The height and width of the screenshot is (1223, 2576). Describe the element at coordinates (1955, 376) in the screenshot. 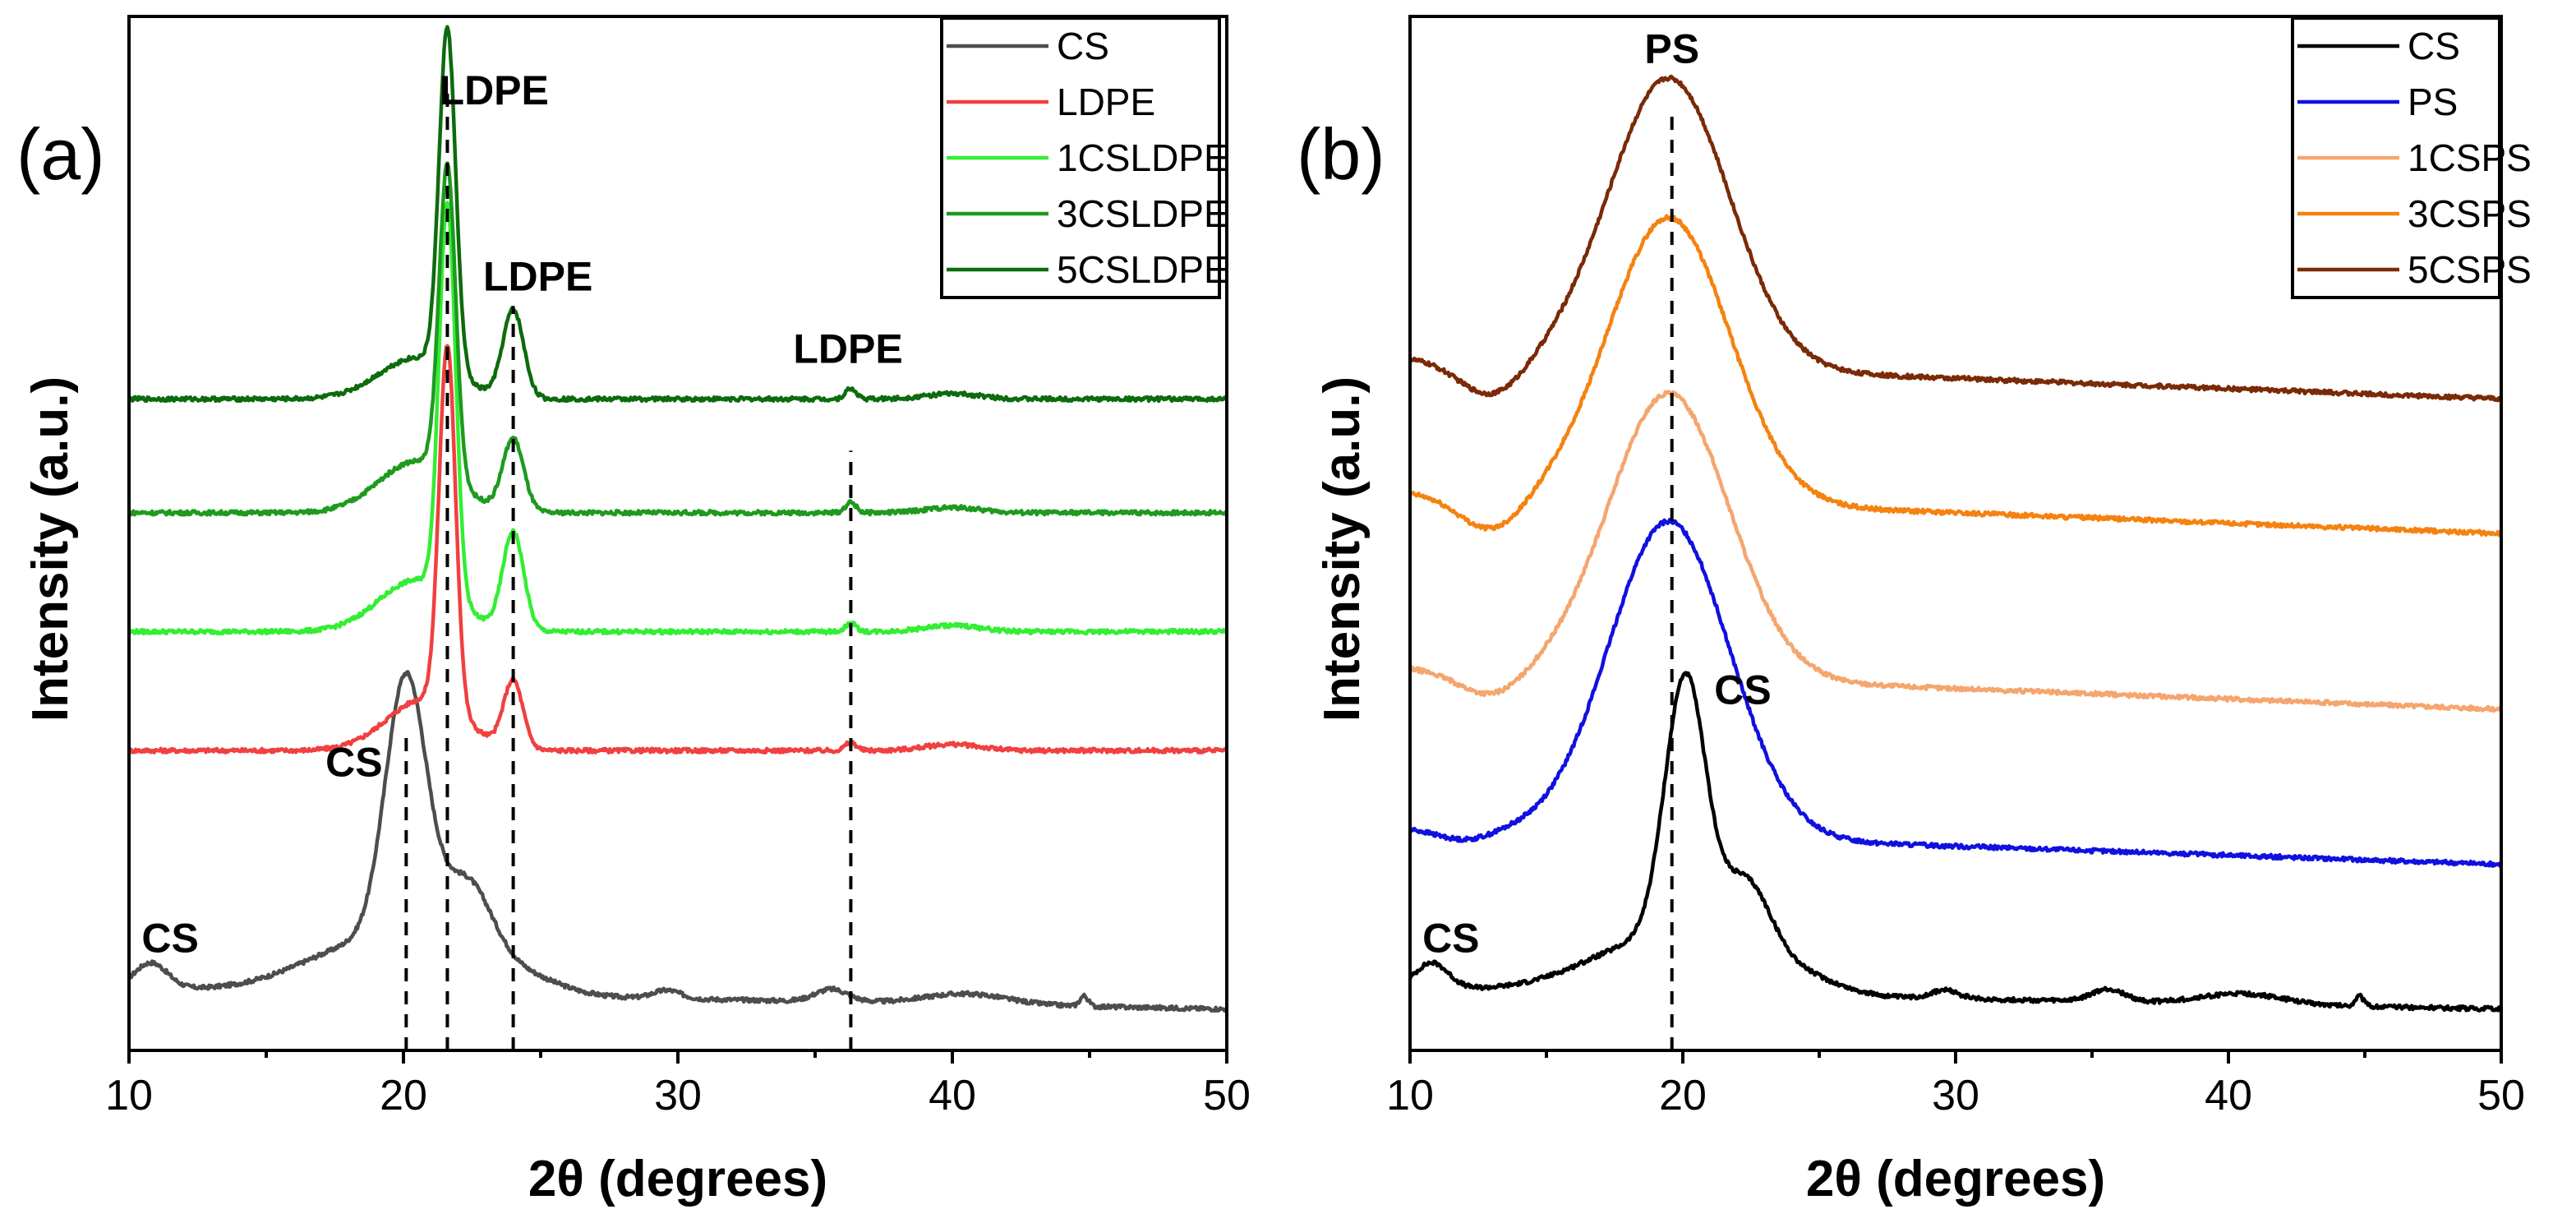

I see `series-line-3csps` at that location.